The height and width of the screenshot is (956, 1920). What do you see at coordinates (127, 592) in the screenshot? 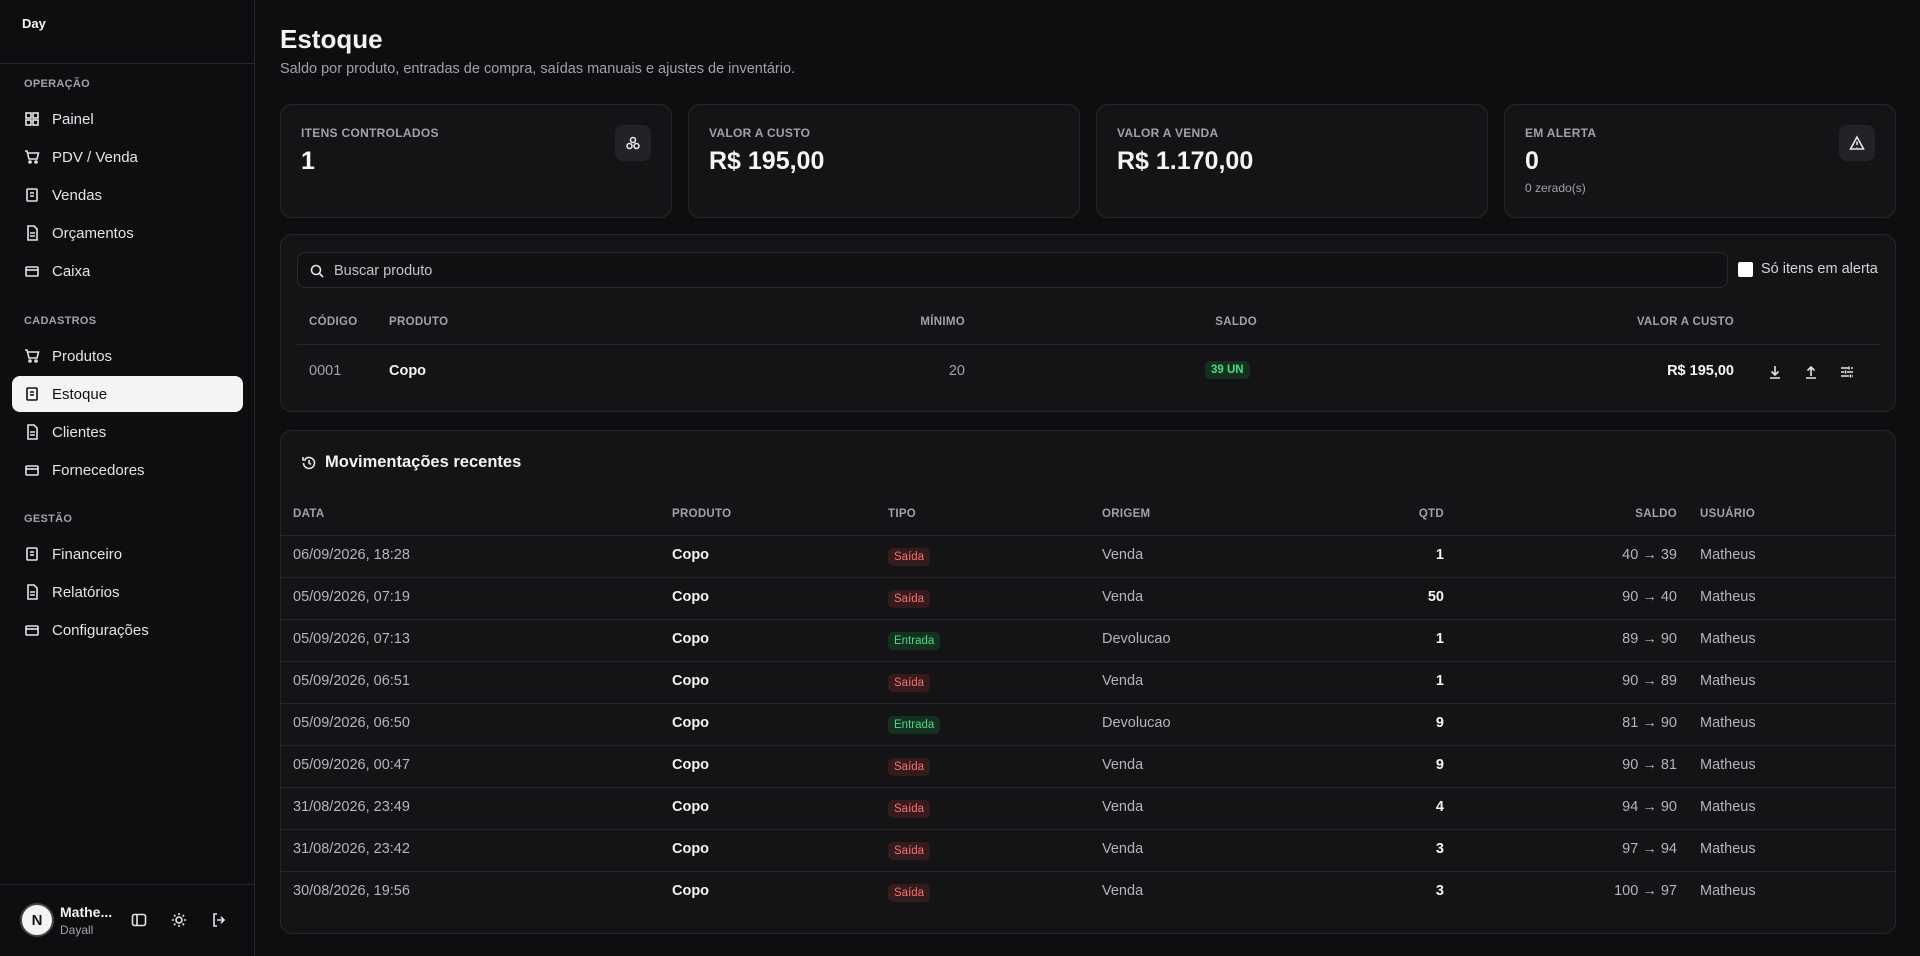
I see `nav-item: Relatórios` at bounding box center [127, 592].